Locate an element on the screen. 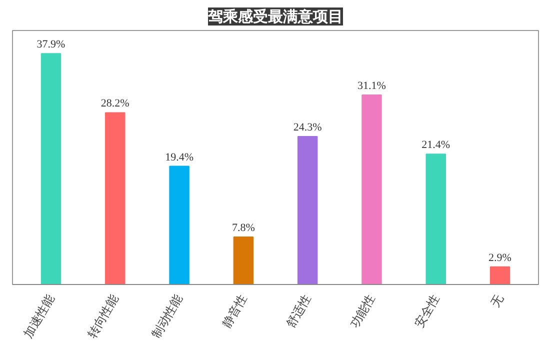 The image size is (550, 347). data-label: 2.9% is located at coordinates (500, 258).